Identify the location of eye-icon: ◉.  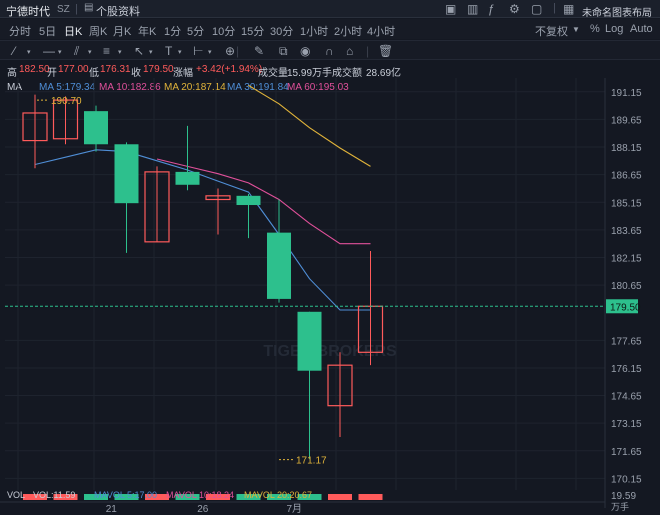
(305, 51).